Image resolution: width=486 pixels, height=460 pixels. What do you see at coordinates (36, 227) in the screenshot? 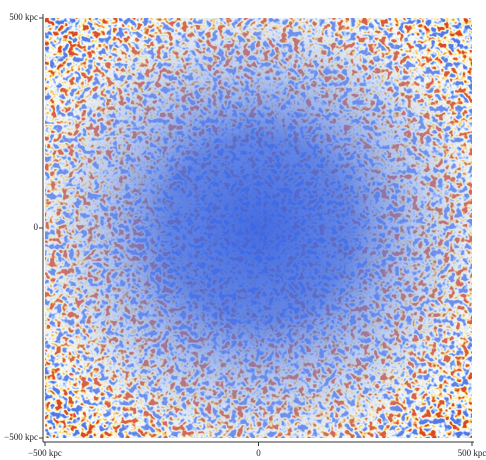
I see `y-tick-label: 0` at bounding box center [36, 227].